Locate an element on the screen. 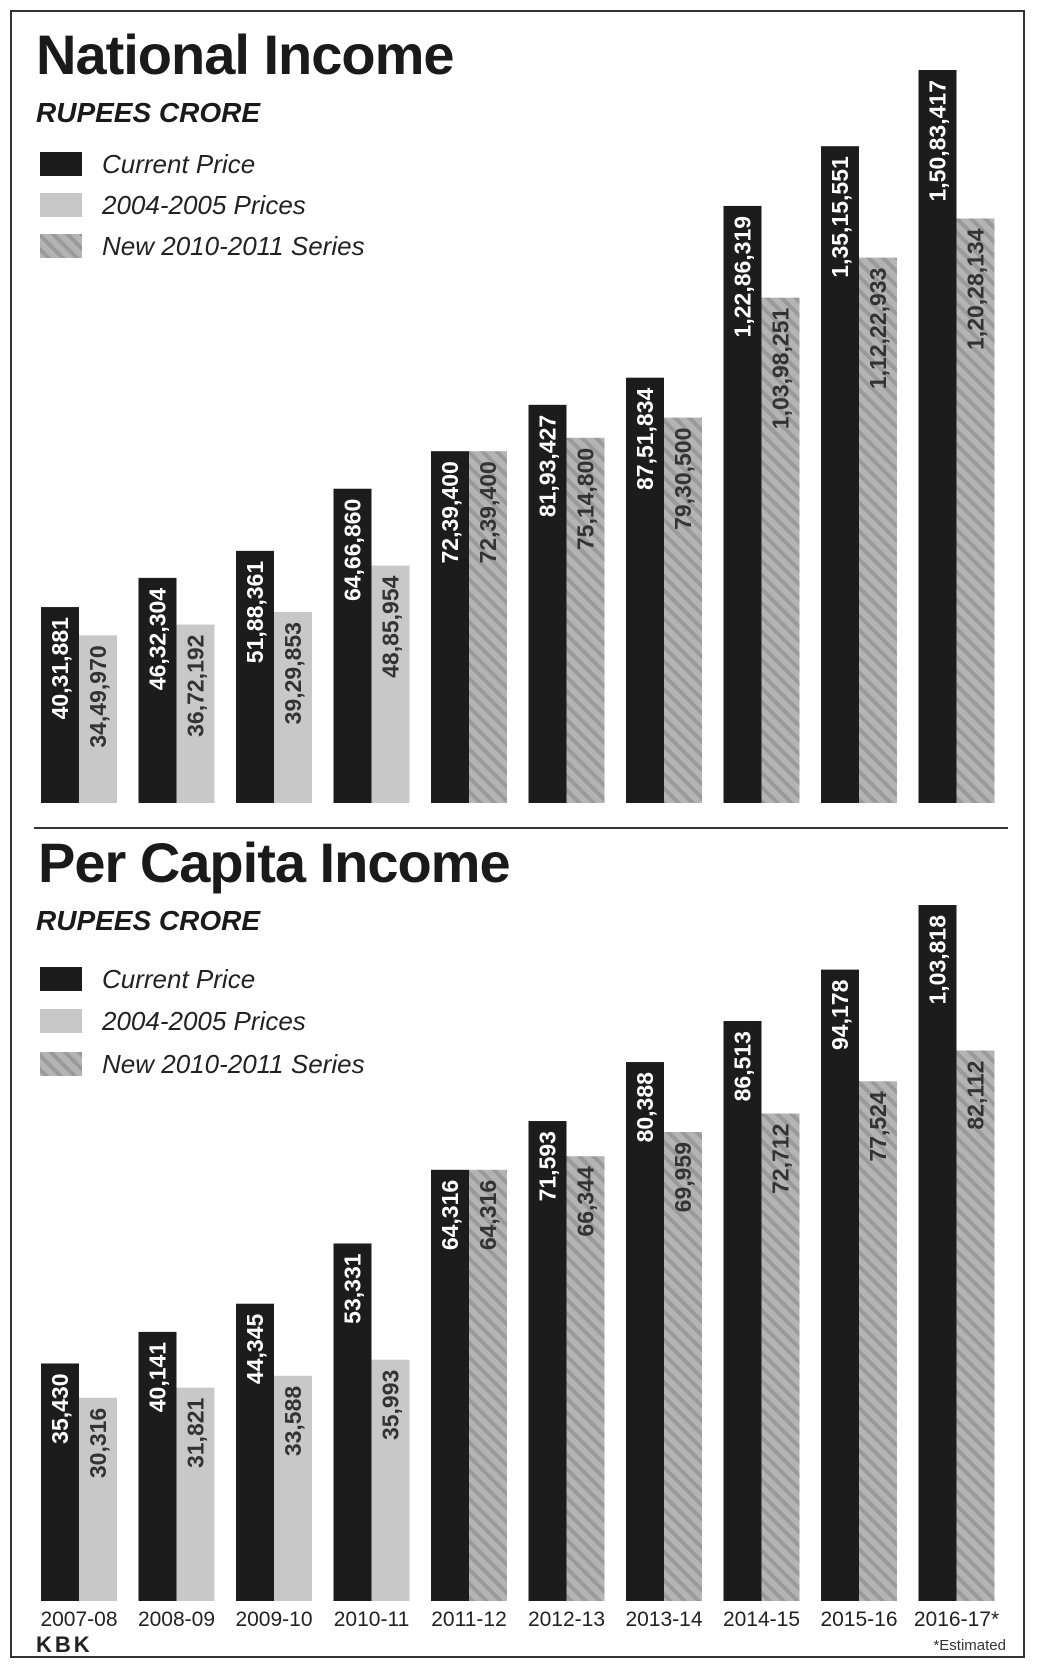 This screenshot has height=1670, width=1037. value-label-current-2015-16: 94,178 is located at coordinates (840, 1014).